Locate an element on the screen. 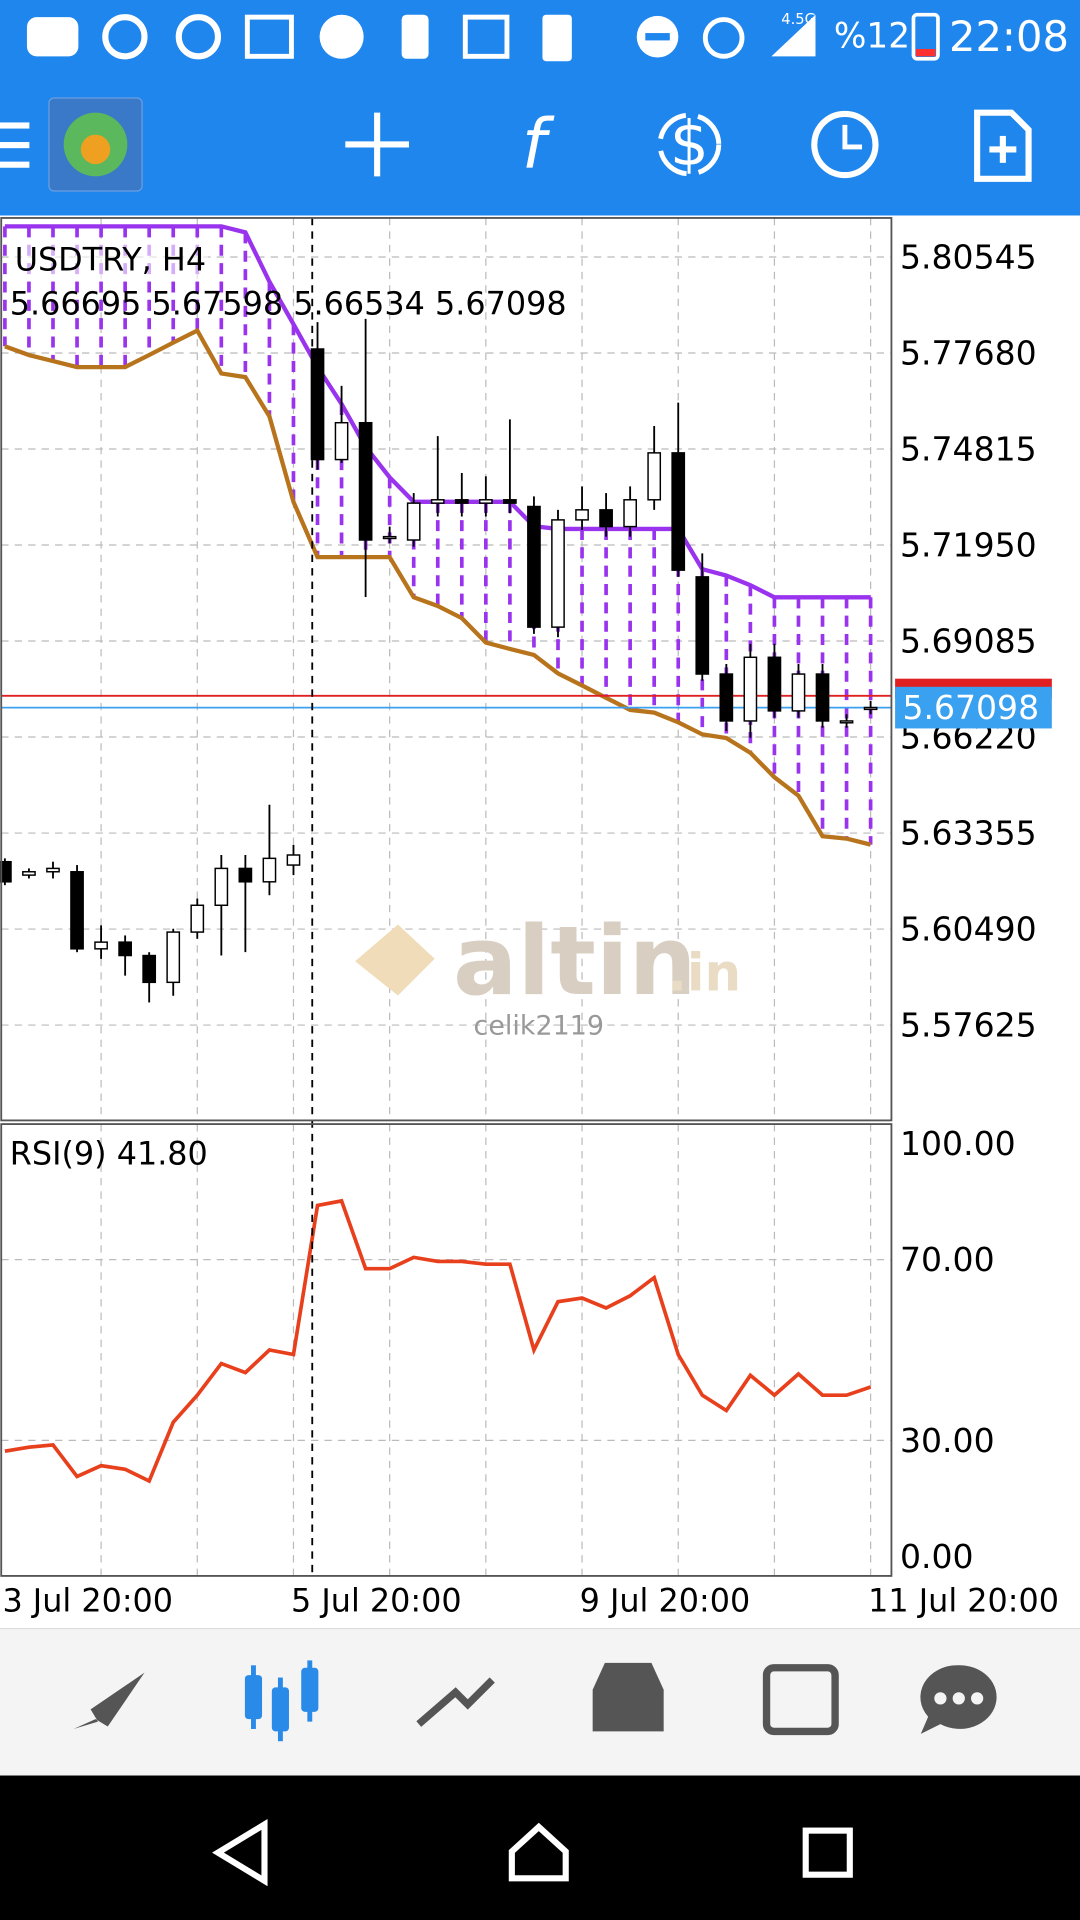 The height and width of the screenshot is (1920, 1080). watermark-user: celik2119 is located at coordinates (539, 1026).